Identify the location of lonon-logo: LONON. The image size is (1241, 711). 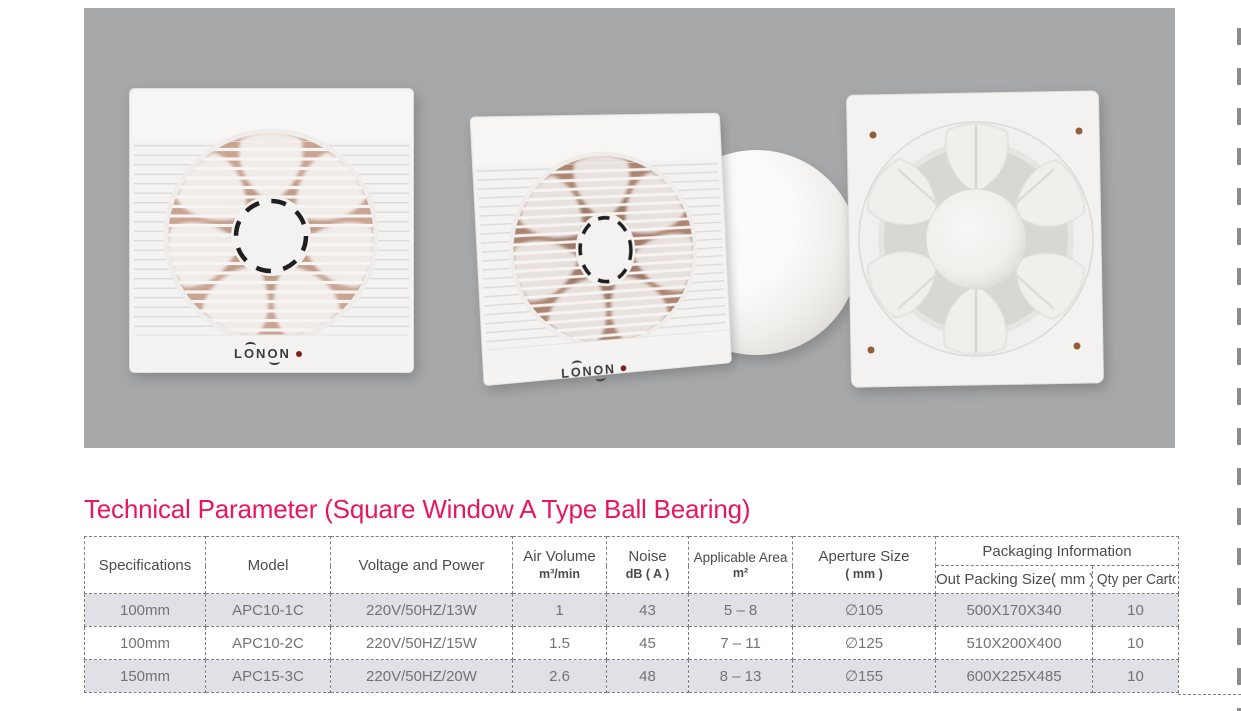
(268, 353).